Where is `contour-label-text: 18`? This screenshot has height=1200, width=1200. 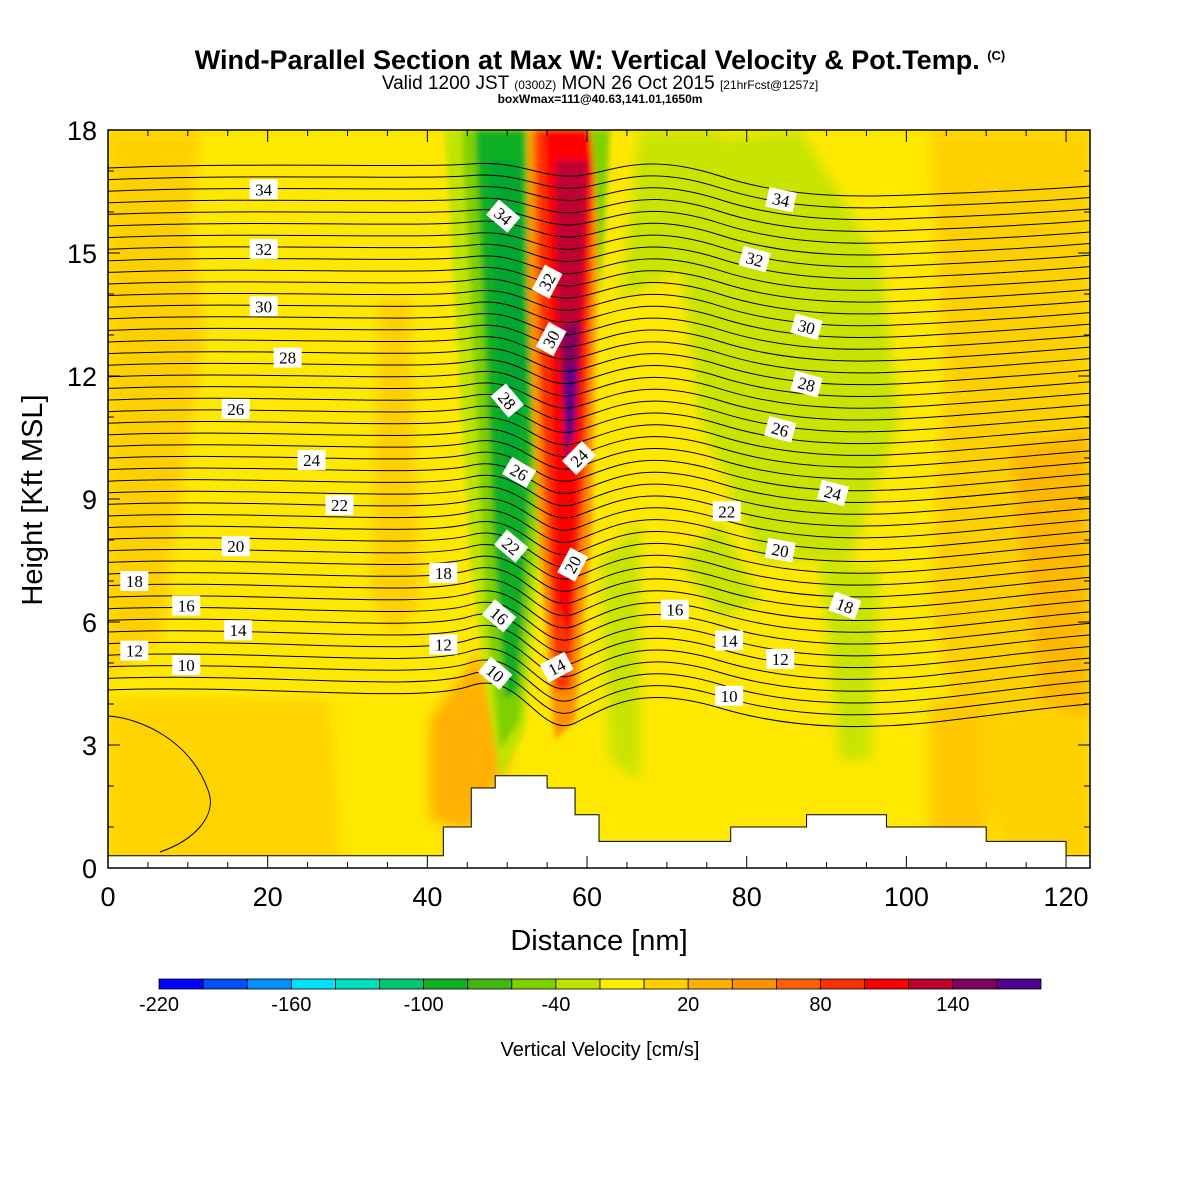
contour-label-text: 18 is located at coordinates (844, 606).